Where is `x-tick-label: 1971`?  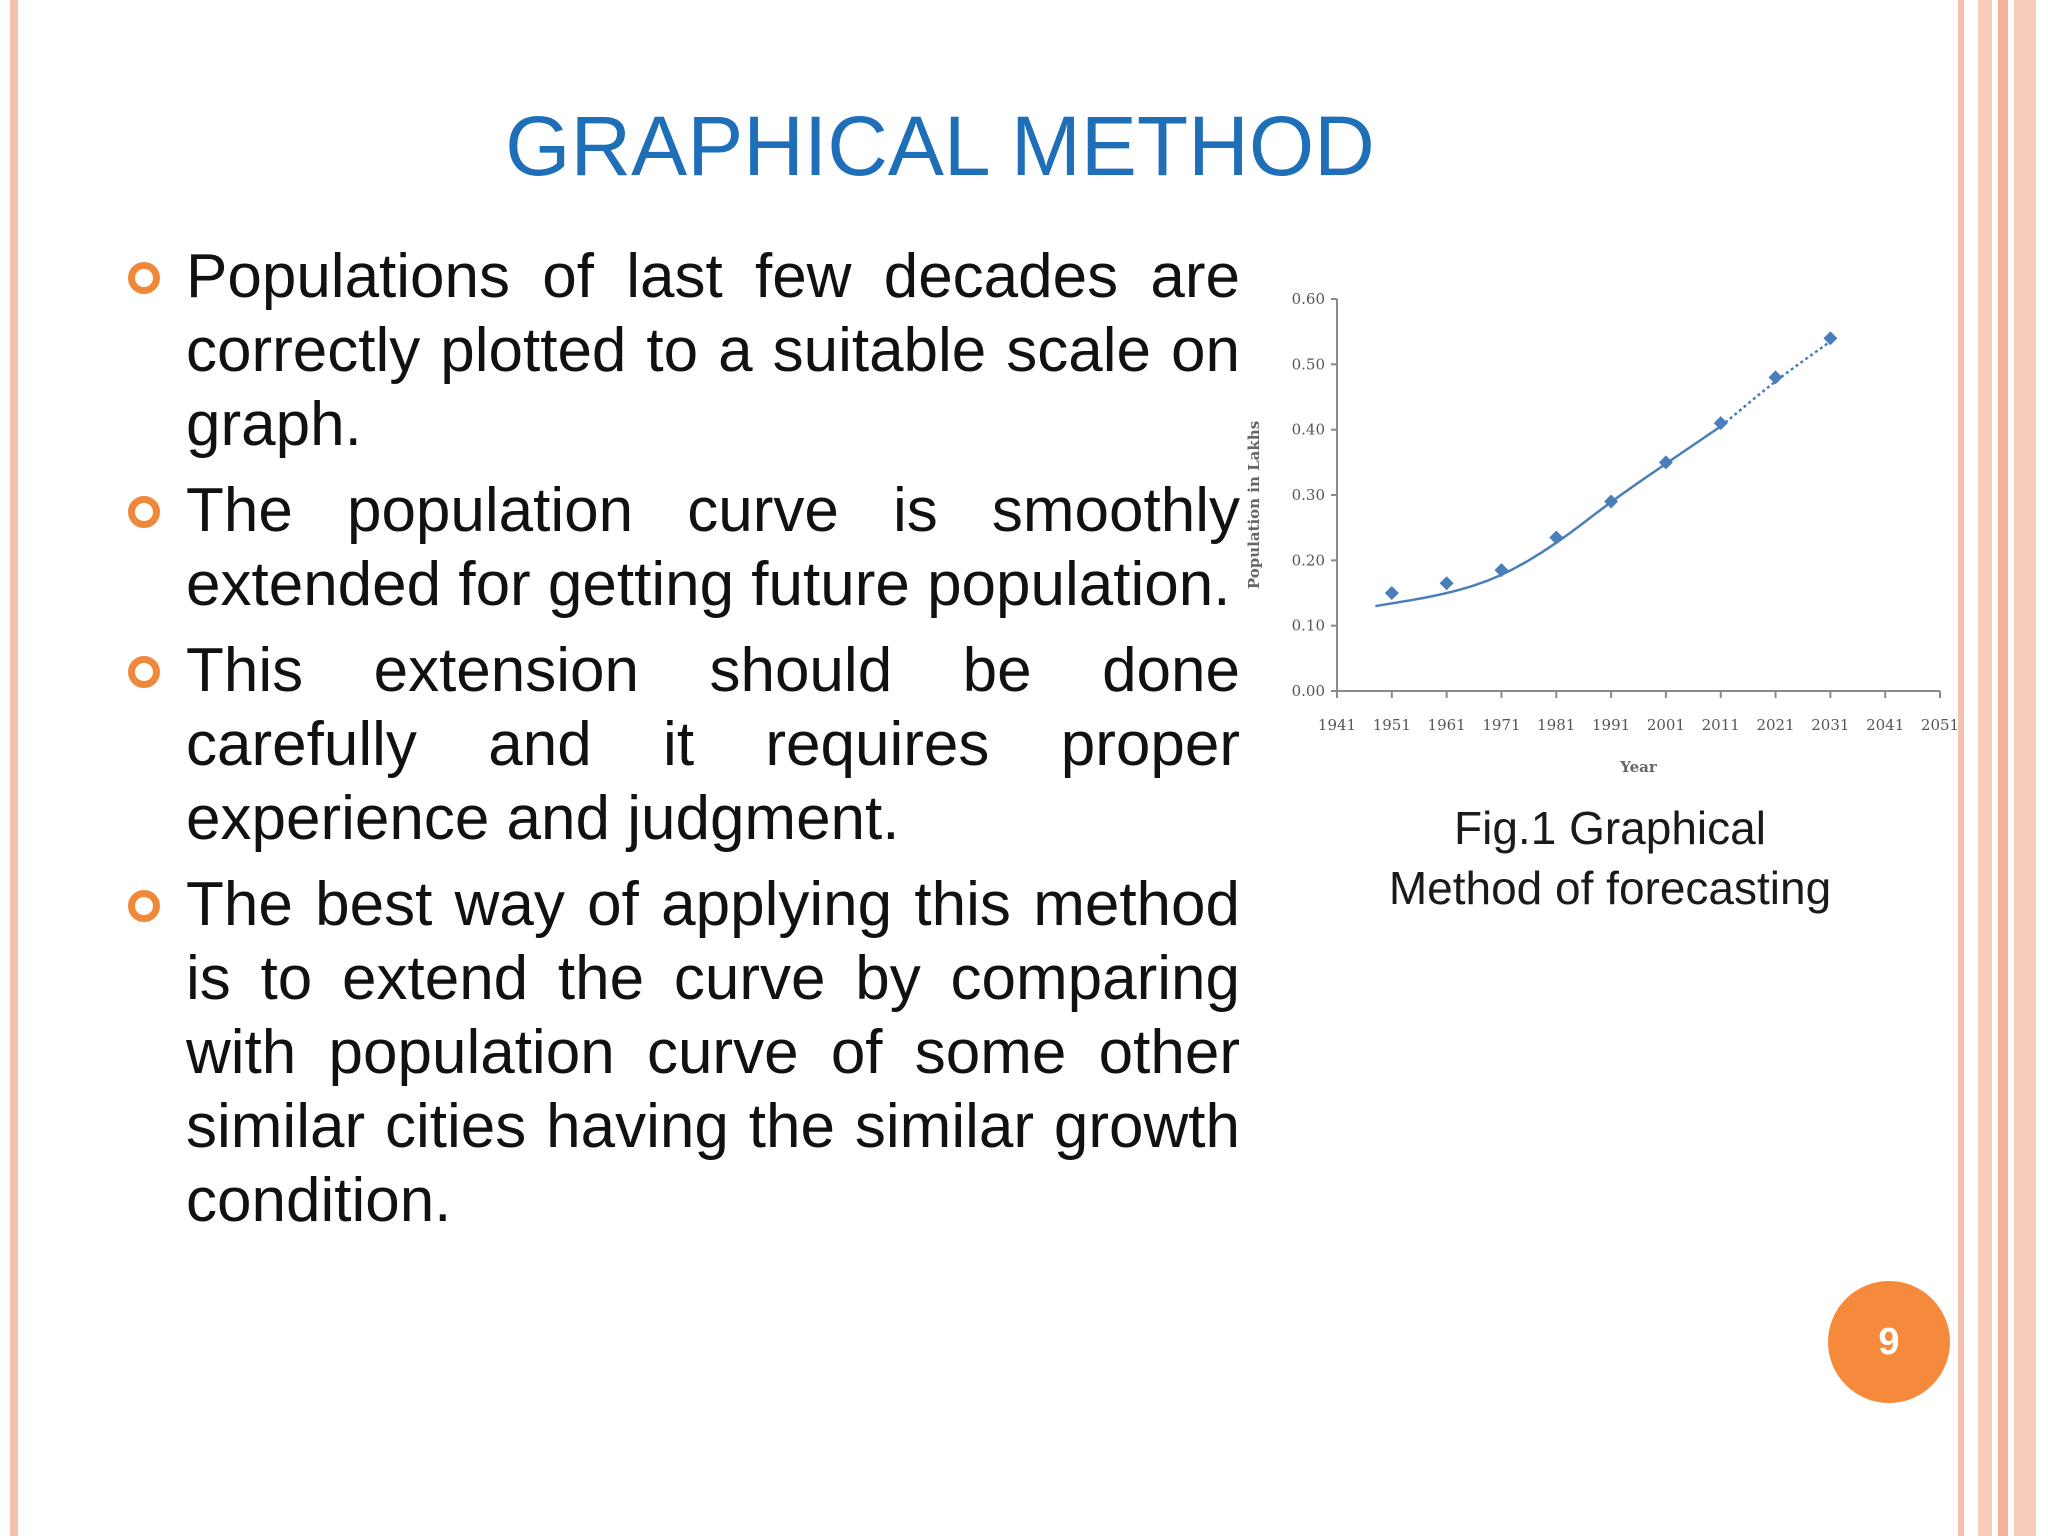
x-tick-label: 1971 is located at coordinates (1501, 725).